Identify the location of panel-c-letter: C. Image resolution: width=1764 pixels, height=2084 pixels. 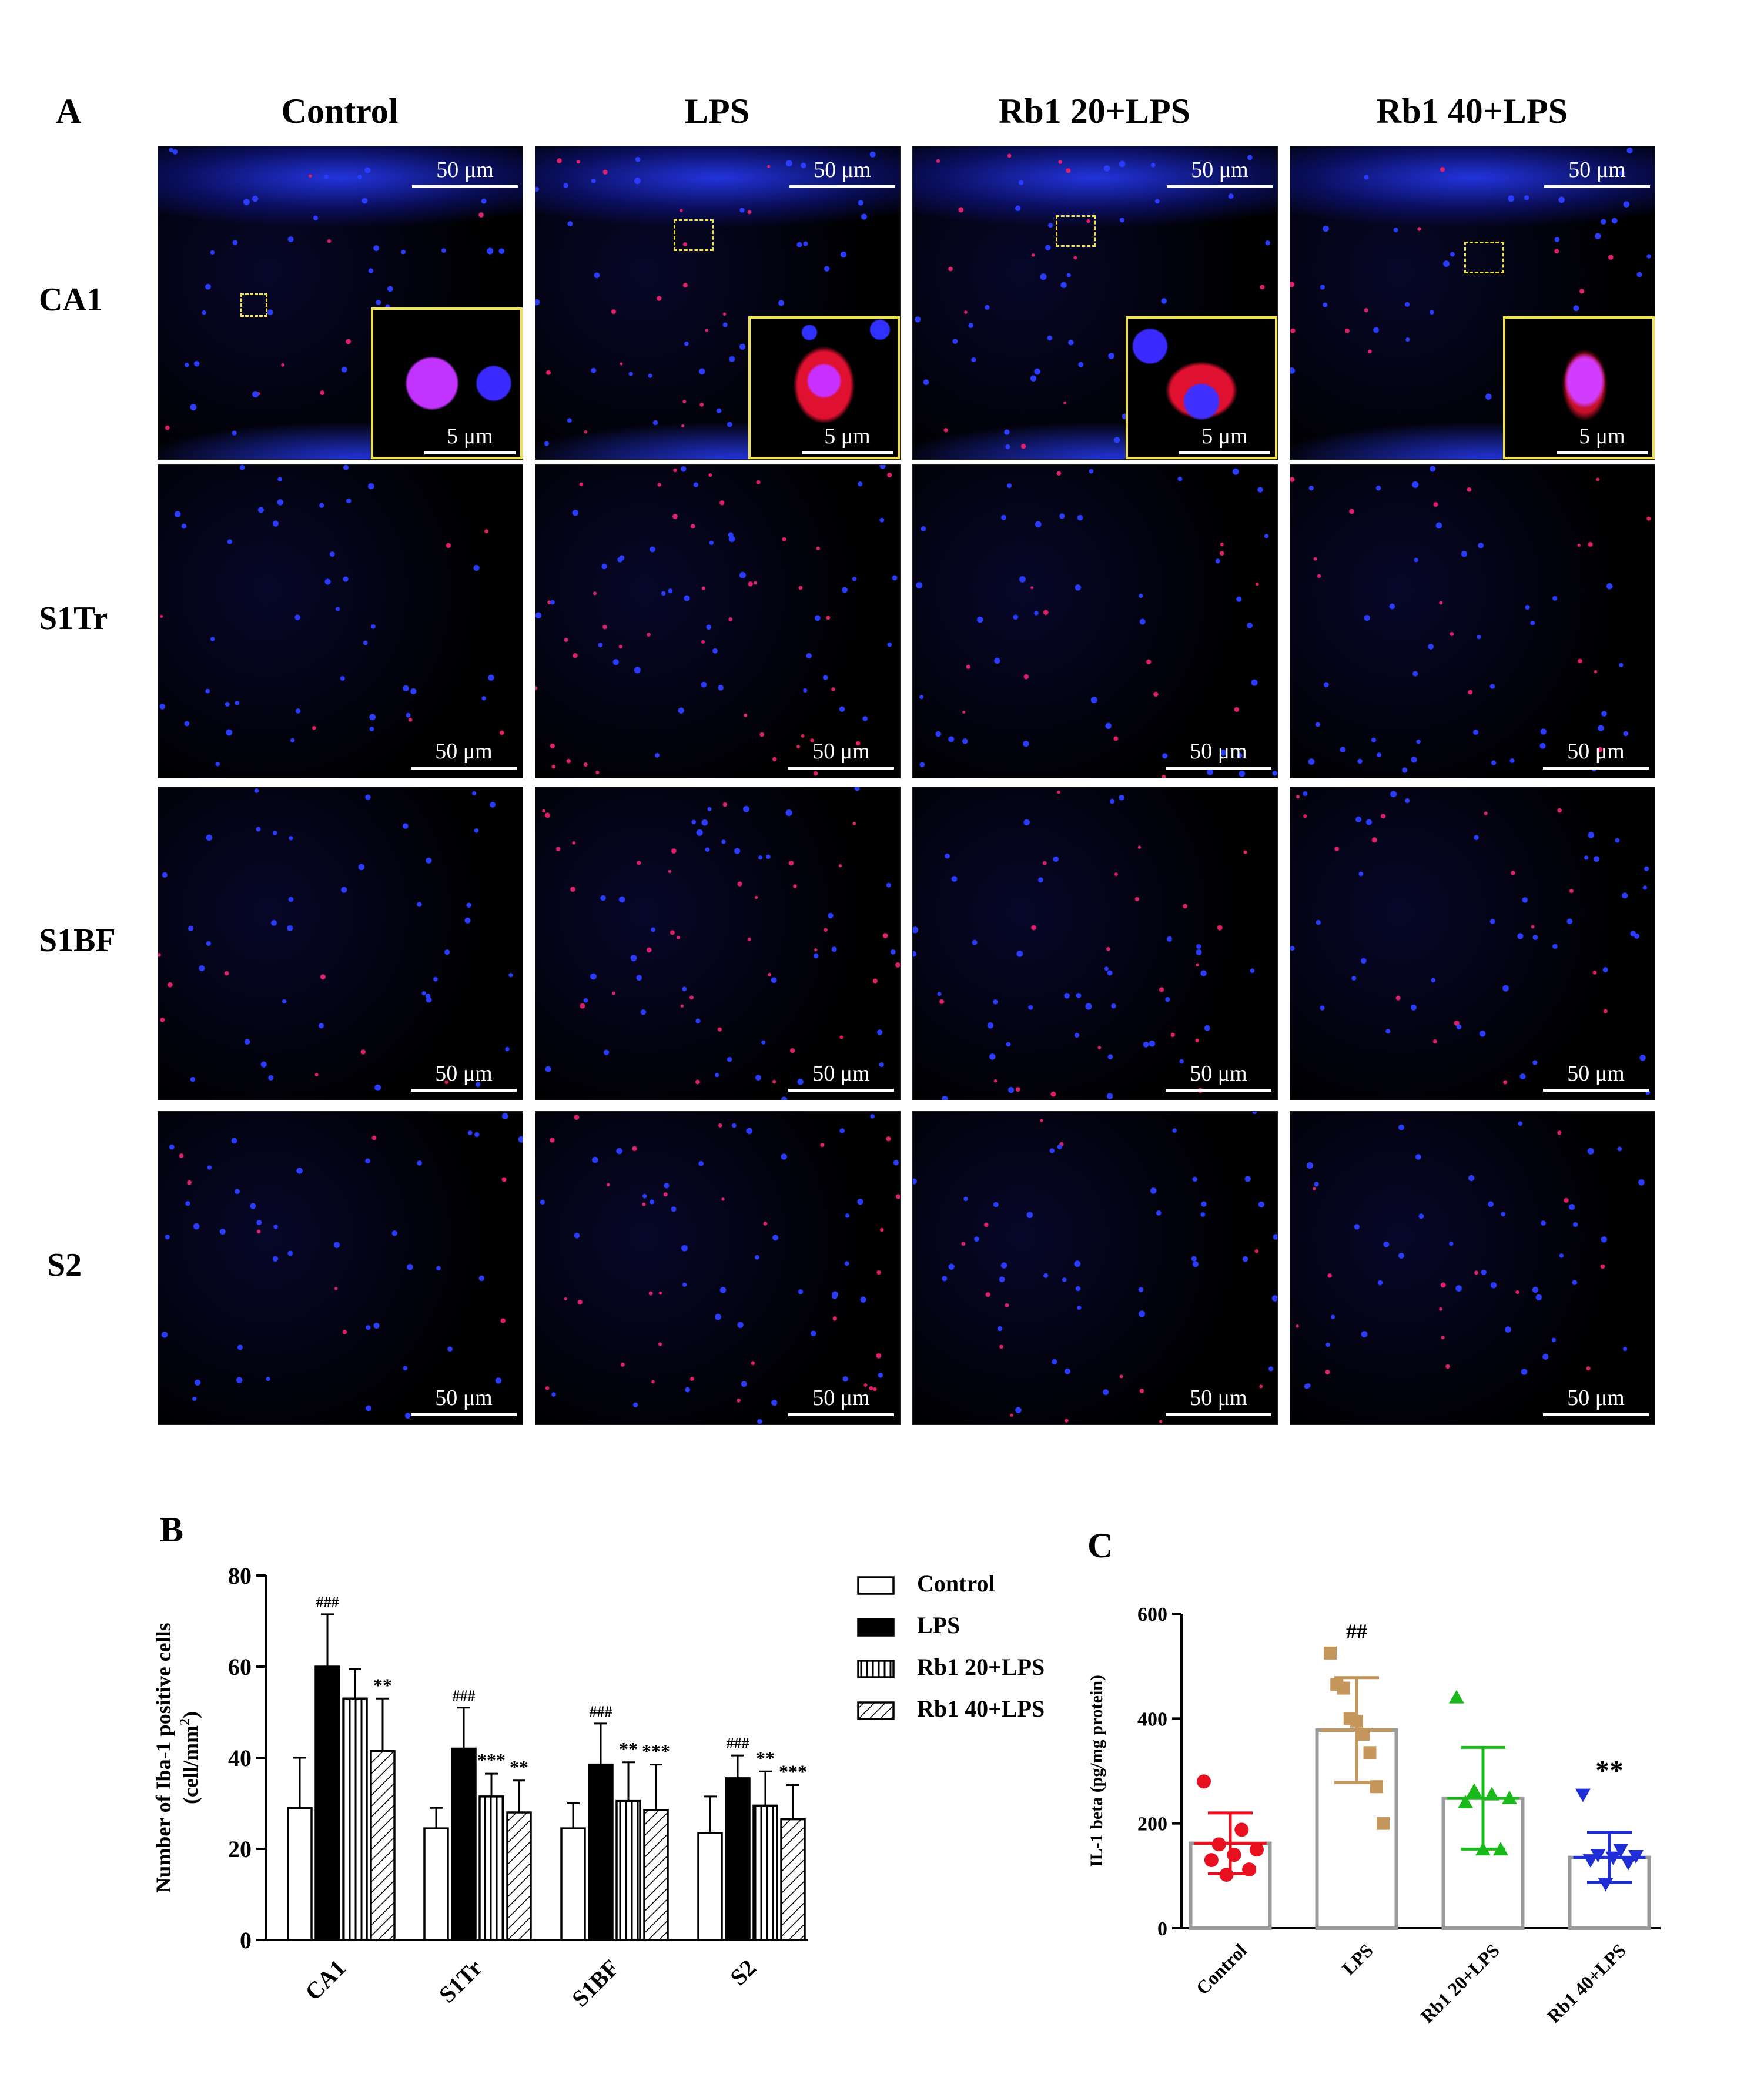
(1100, 1546).